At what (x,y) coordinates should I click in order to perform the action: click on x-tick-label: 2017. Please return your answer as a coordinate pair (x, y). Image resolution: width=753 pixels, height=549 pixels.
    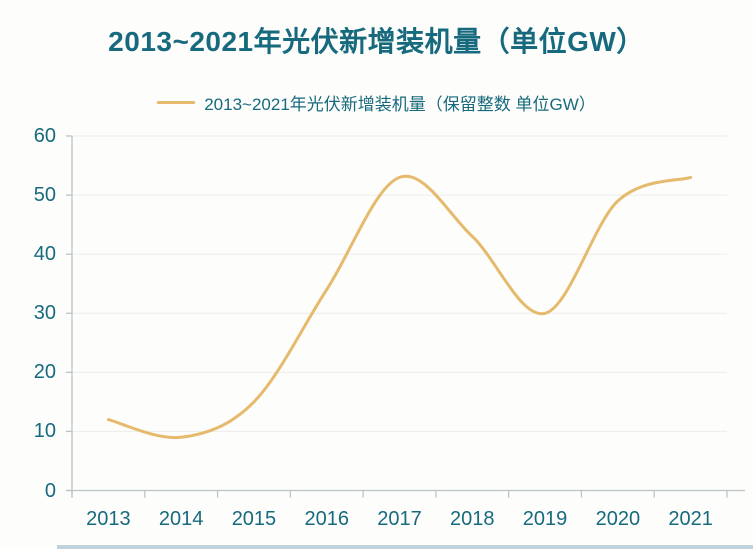
    Looking at the image, I should click on (399, 518).